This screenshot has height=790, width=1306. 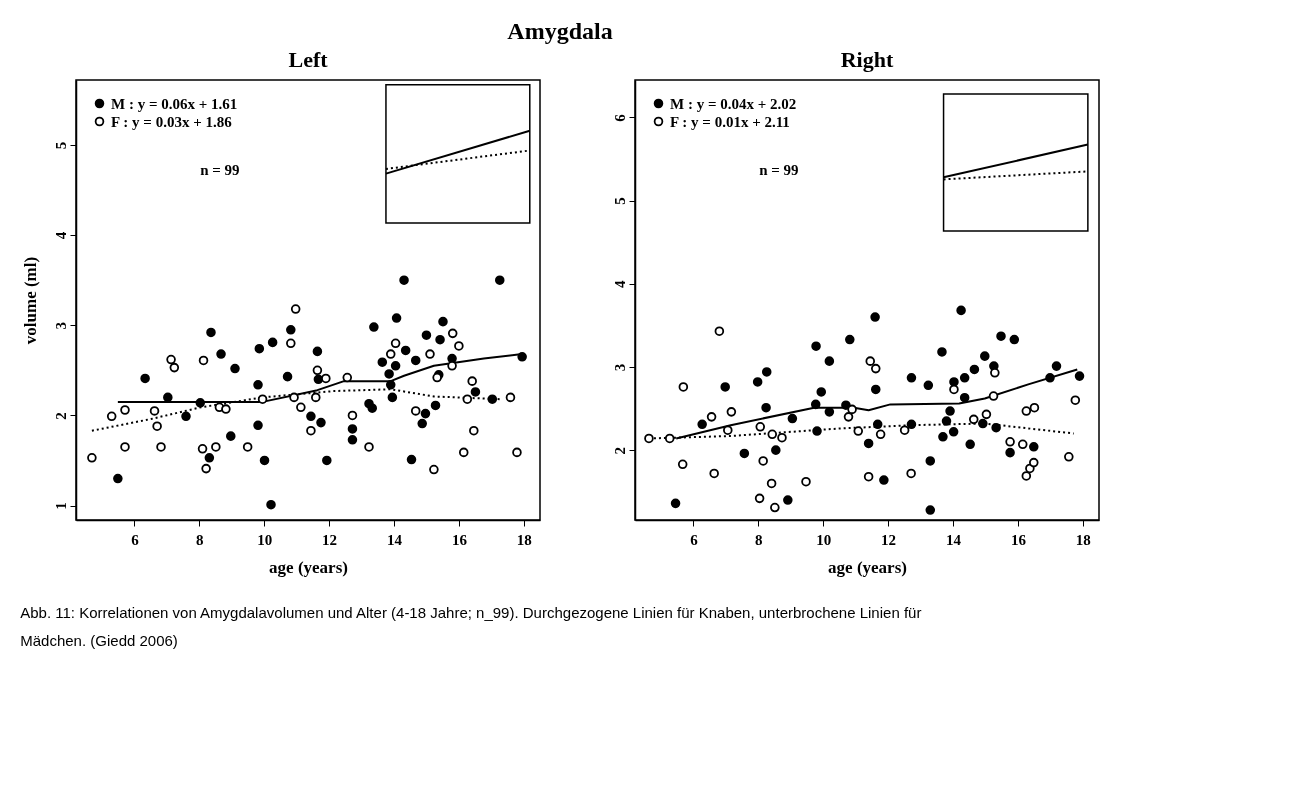 What do you see at coordinates (730, 121) in the screenshot?
I see `legend-label: F : y = 0.01x + 2.11` at bounding box center [730, 121].